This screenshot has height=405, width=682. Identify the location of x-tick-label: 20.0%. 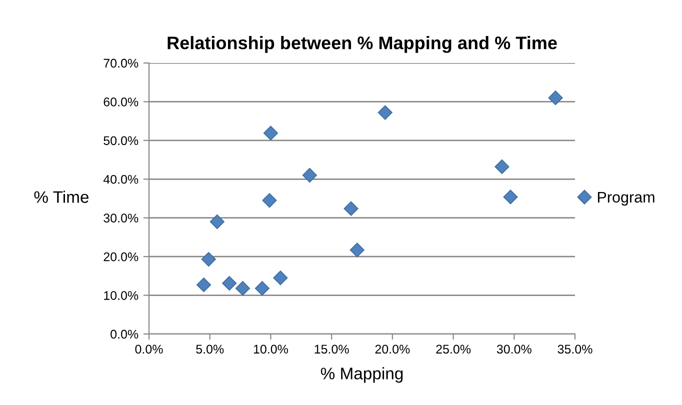
(392, 349).